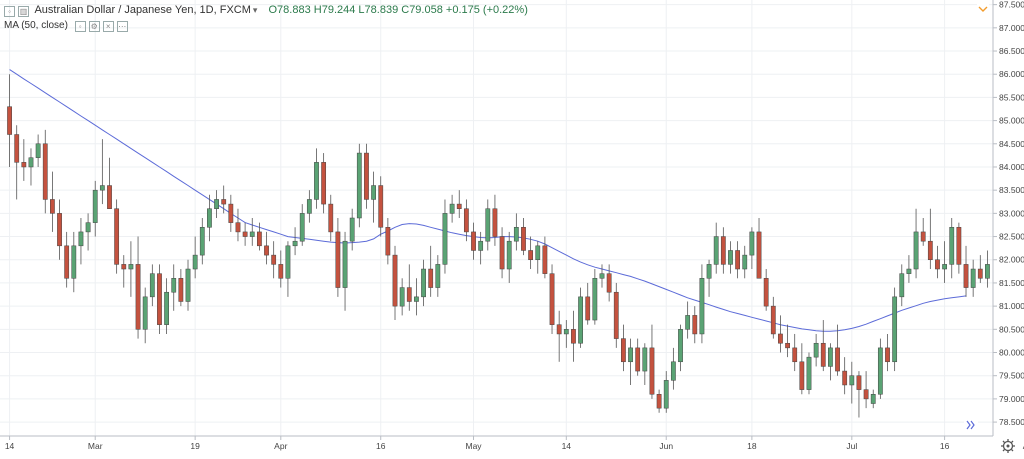 The height and width of the screenshot is (459, 1024). What do you see at coordinates (971, 425) in the screenshot?
I see `scroll-right-icon` at bounding box center [971, 425].